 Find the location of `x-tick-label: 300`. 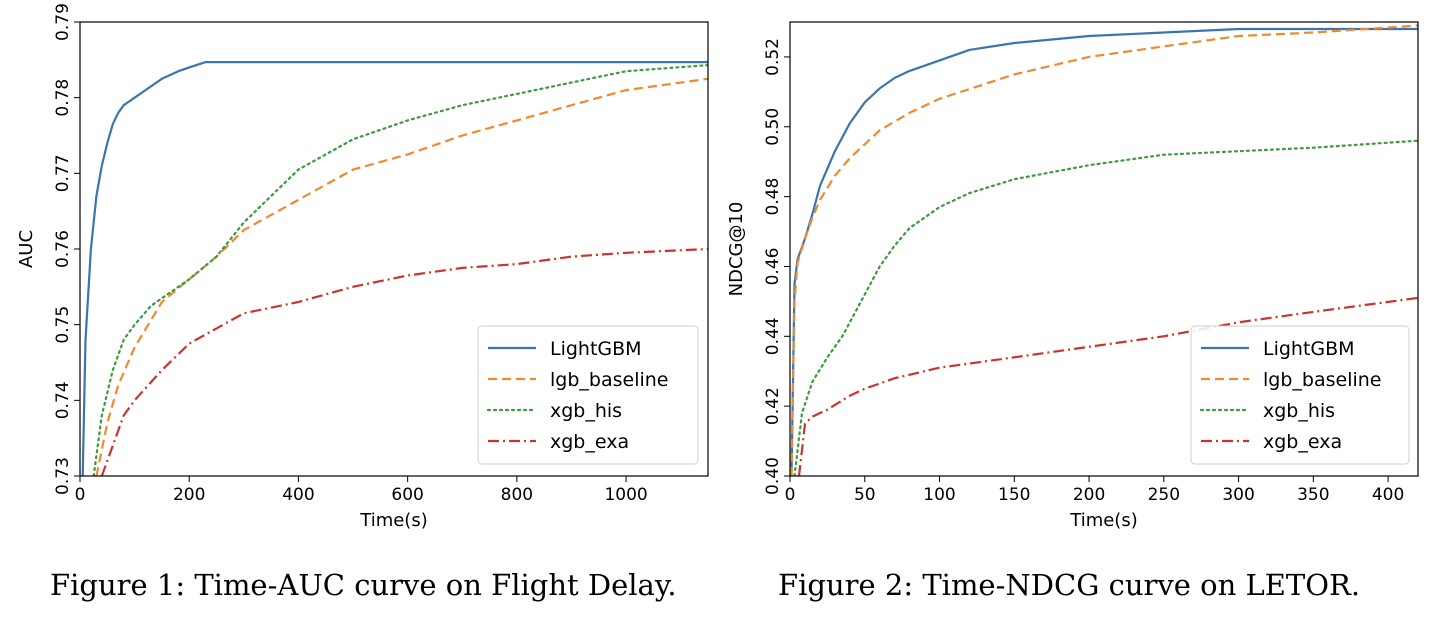

x-tick-label: 300 is located at coordinates (1238, 495).